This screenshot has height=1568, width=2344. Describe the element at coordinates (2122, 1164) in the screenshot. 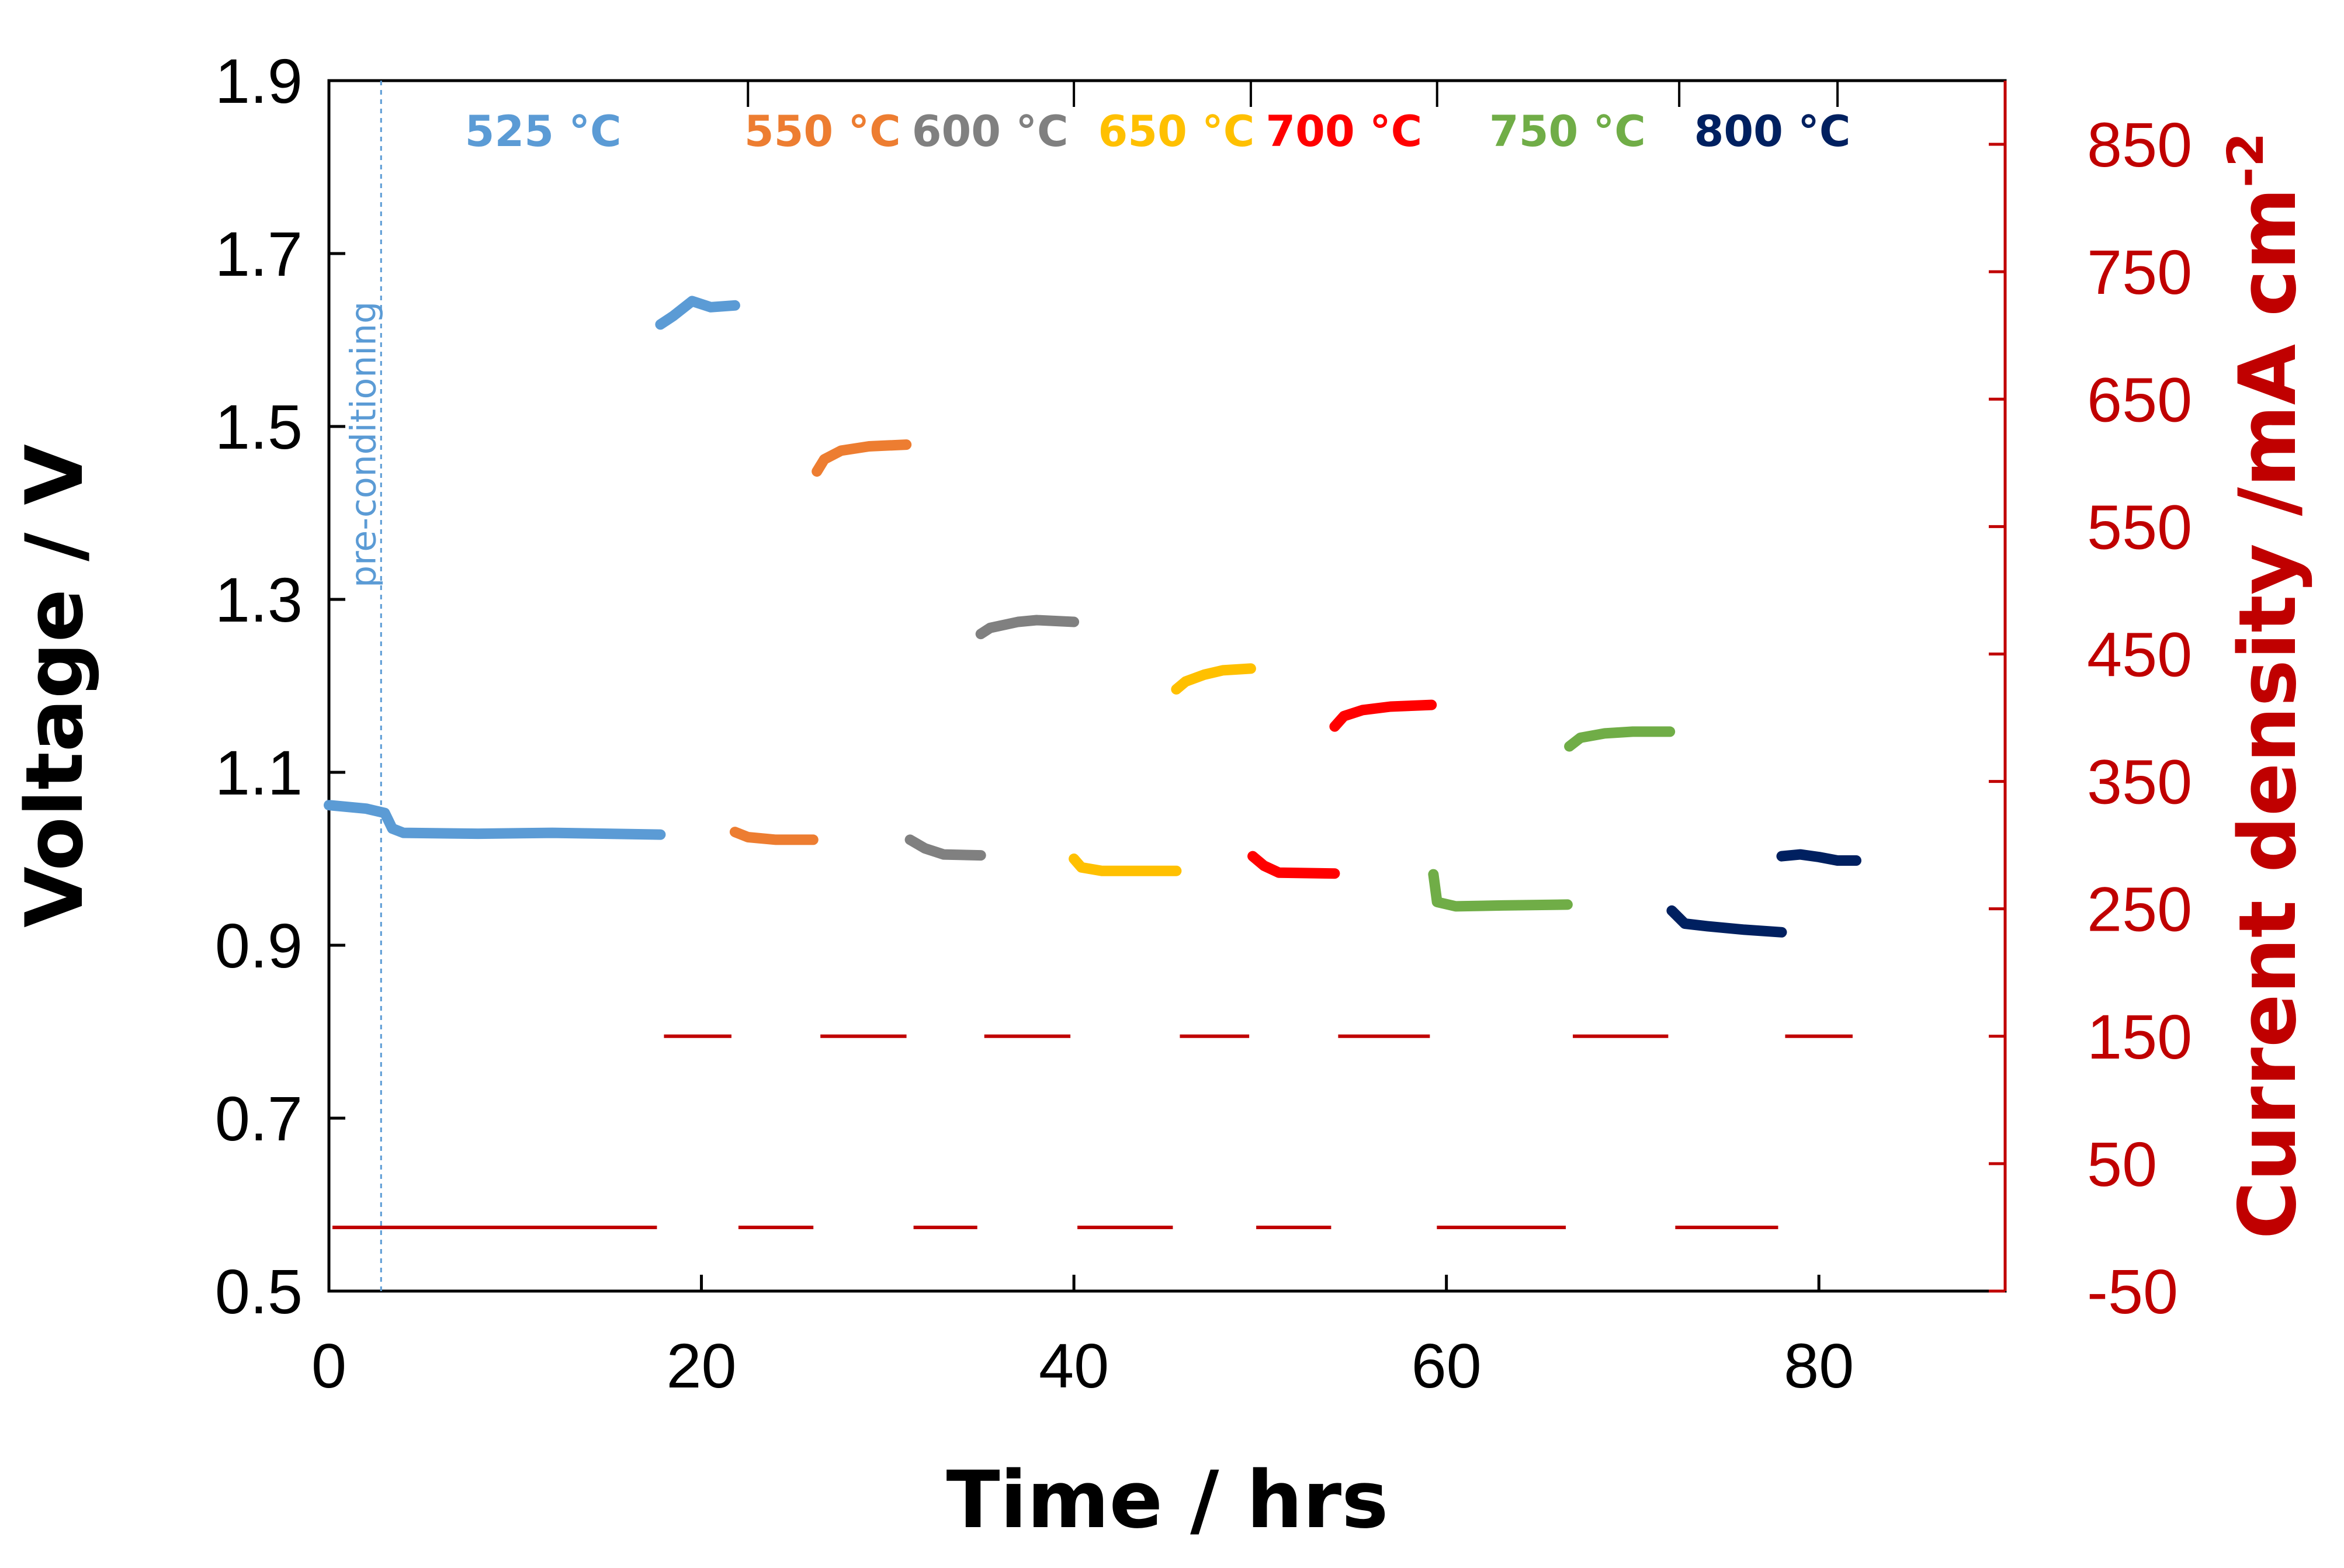

I see `y2-tick-label: 50` at that location.